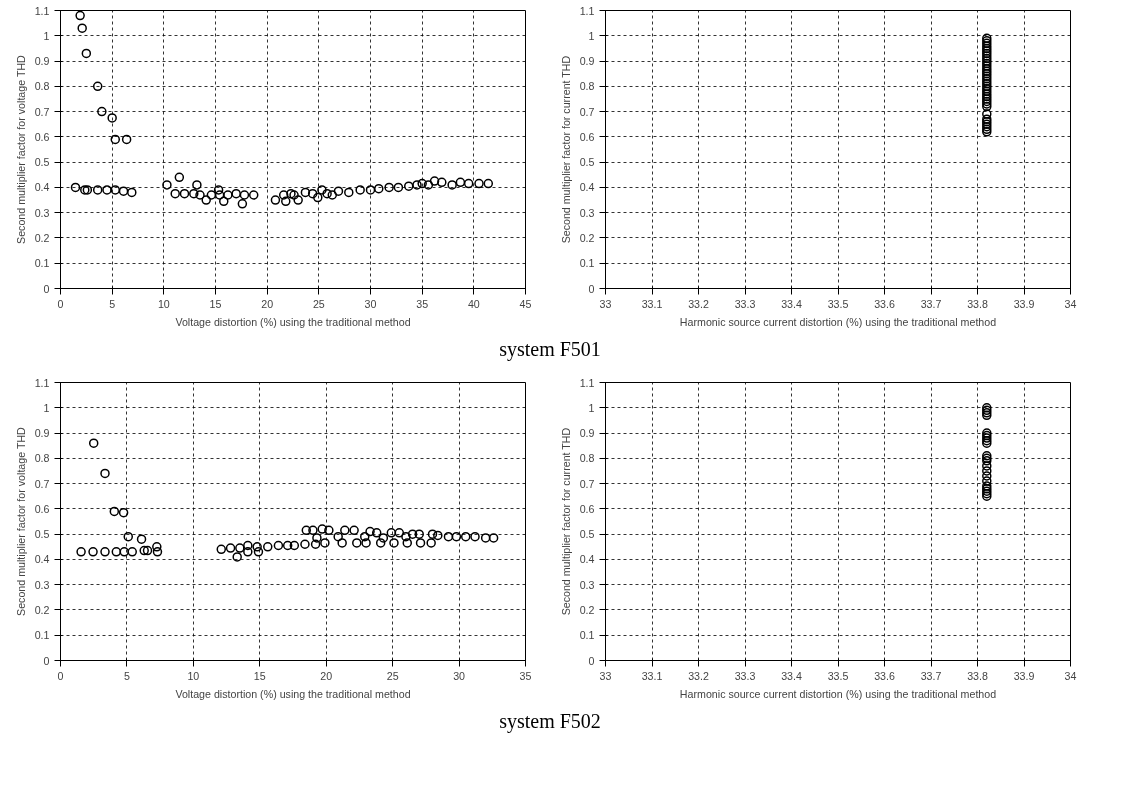 The width and height of the screenshot is (1122, 802). What do you see at coordinates (473, 303) in the screenshot?
I see `x-tick-label: 40` at bounding box center [473, 303].